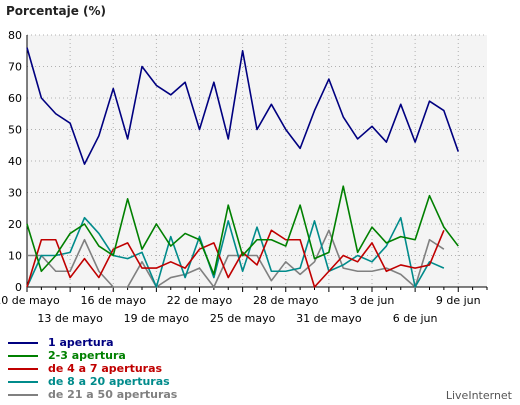 The image size is (520, 405). I want to click on x-tick-label: 16 de mayo, so click(114, 300).